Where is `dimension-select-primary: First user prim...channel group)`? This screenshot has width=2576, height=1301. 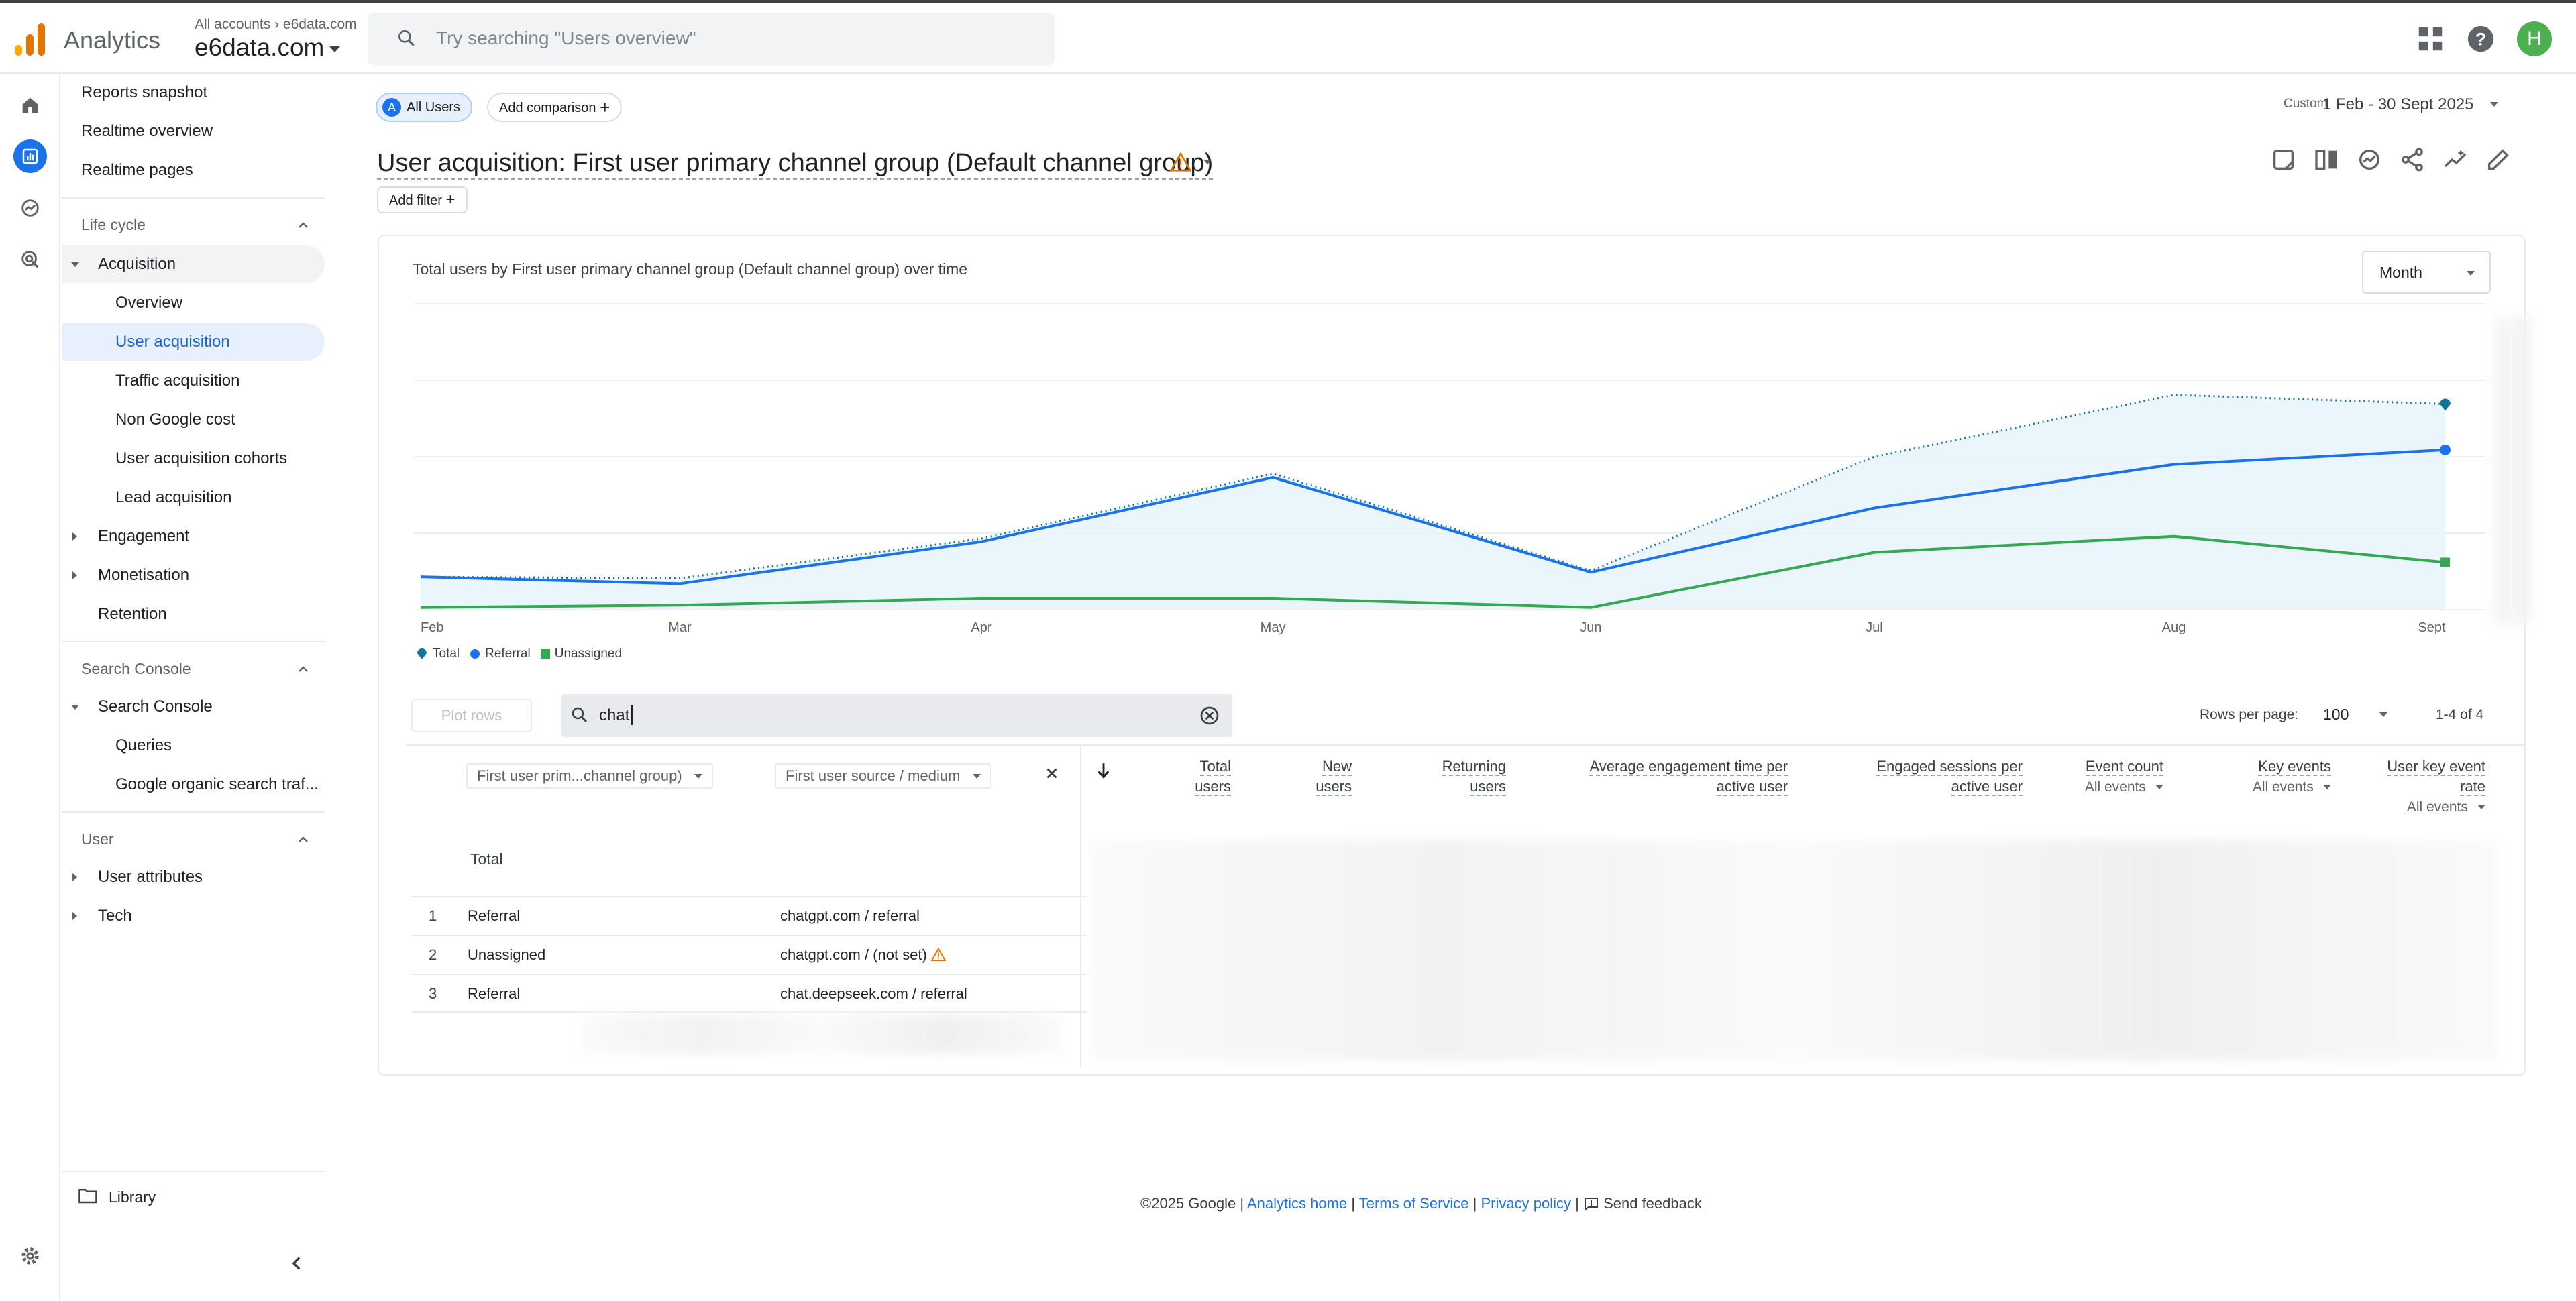 dimension-select-primary: First user prim...channel group) is located at coordinates (589, 776).